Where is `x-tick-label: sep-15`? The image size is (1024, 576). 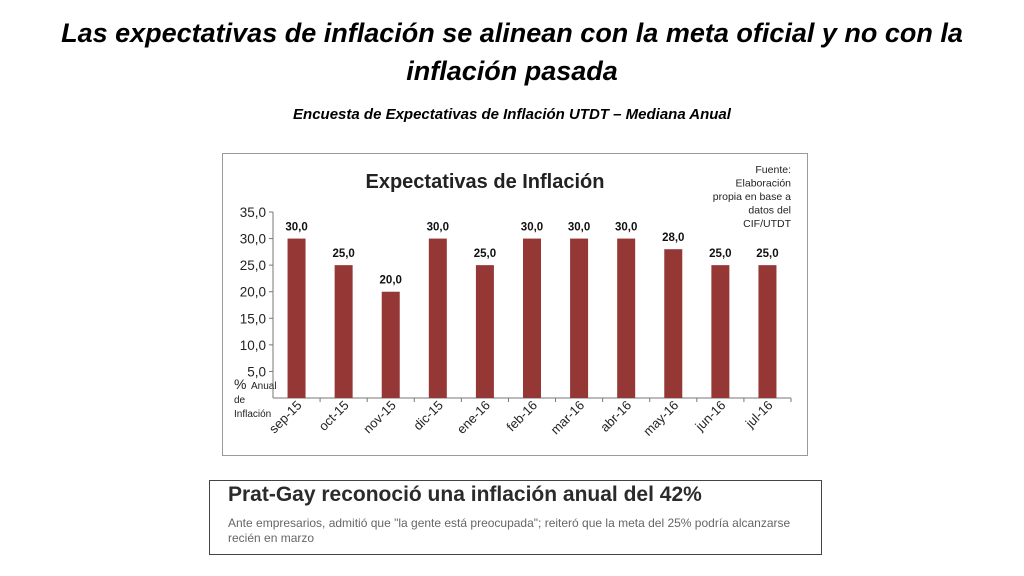 x-tick-label: sep-15 is located at coordinates (285, 417).